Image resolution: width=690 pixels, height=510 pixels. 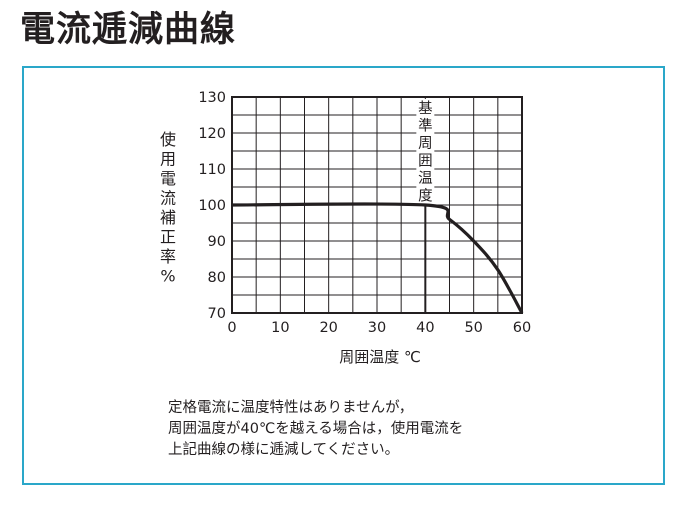 I want to click on series, so click(x=377, y=258).